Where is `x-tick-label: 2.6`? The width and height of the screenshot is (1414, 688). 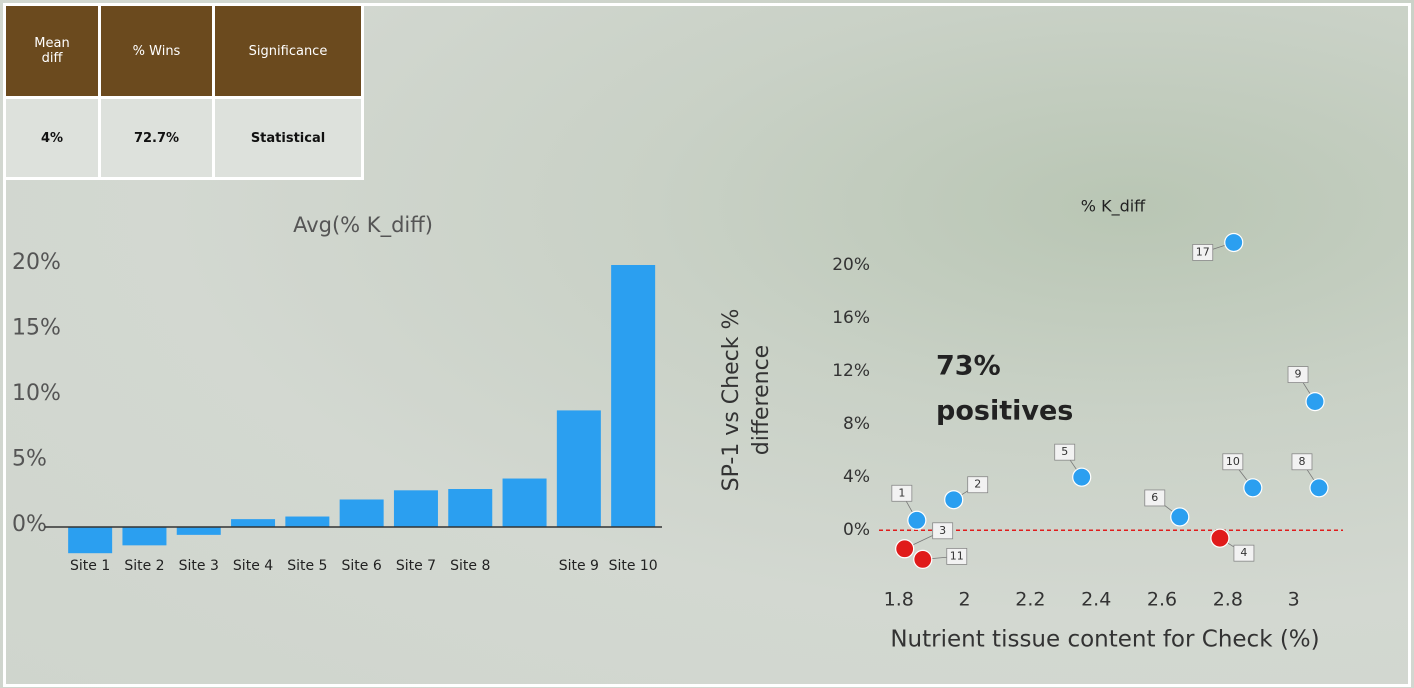 x-tick-label: 2.6 is located at coordinates (1162, 600).